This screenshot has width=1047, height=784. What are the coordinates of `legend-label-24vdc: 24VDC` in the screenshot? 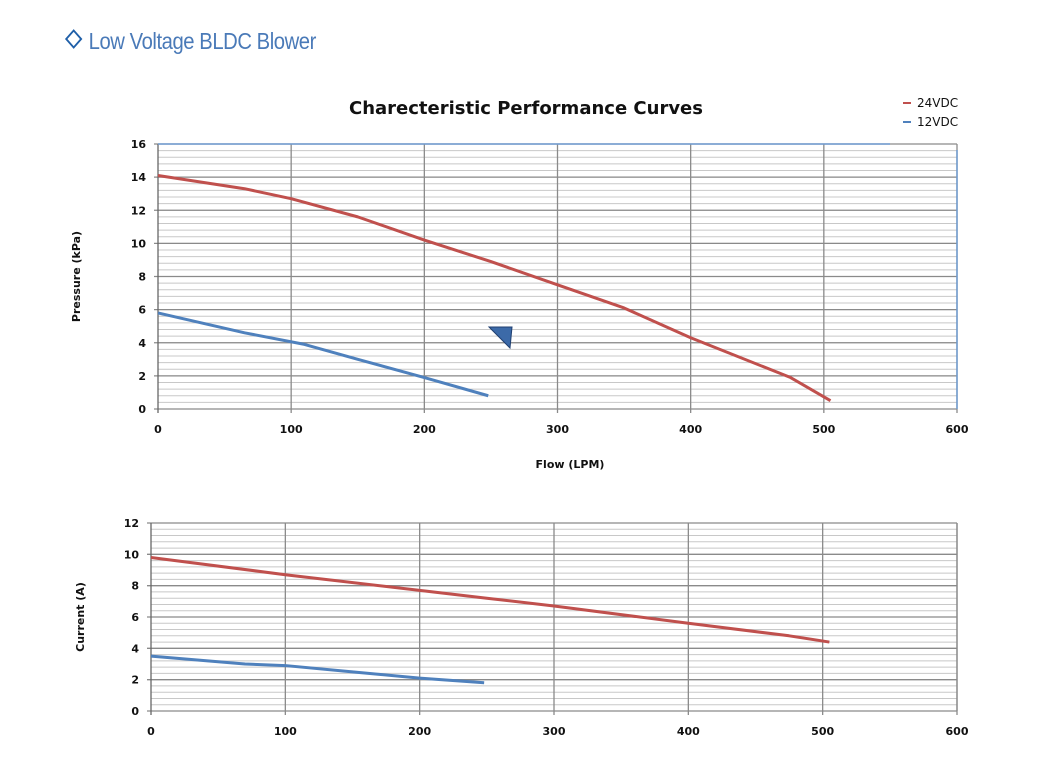 It's located at (937, 103).